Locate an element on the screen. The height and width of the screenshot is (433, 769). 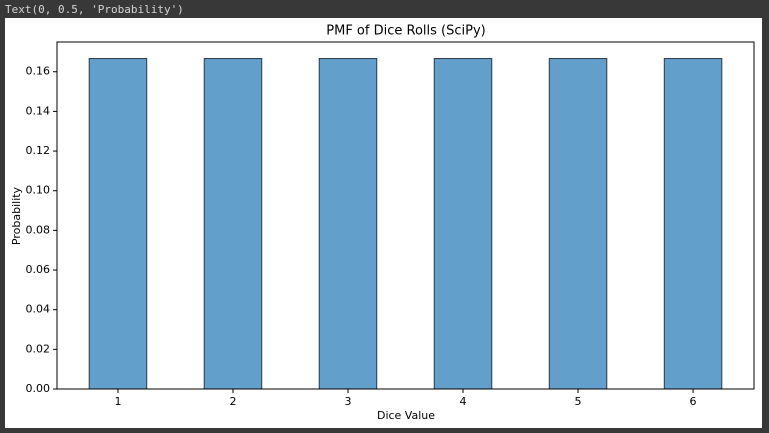
y-axis-label: Probability is located at coordinates (16, 215).